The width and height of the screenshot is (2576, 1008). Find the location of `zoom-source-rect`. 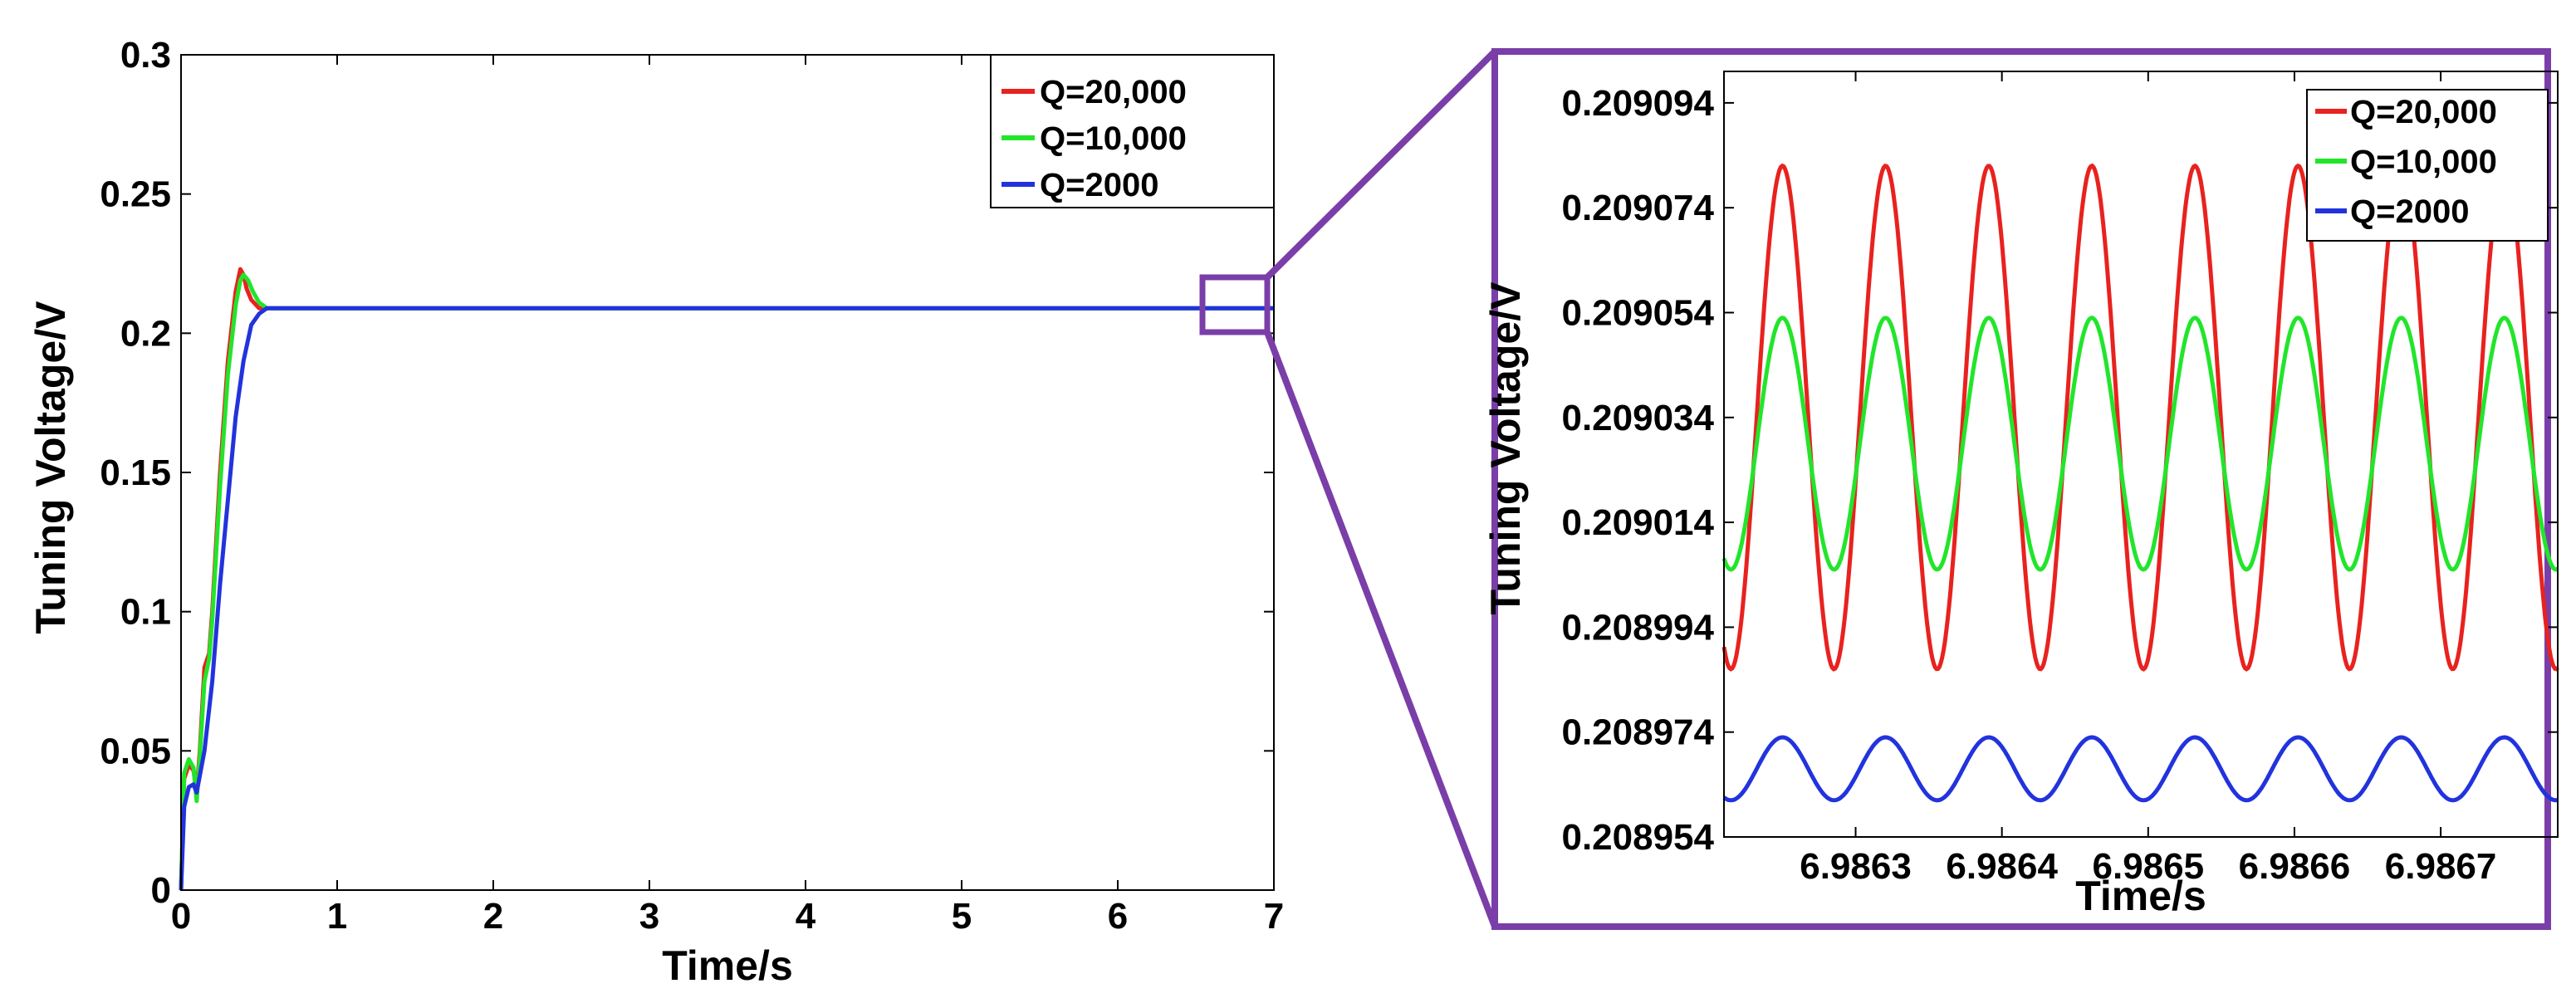

zoom-source-rect is located at coordinates (1235, 304).